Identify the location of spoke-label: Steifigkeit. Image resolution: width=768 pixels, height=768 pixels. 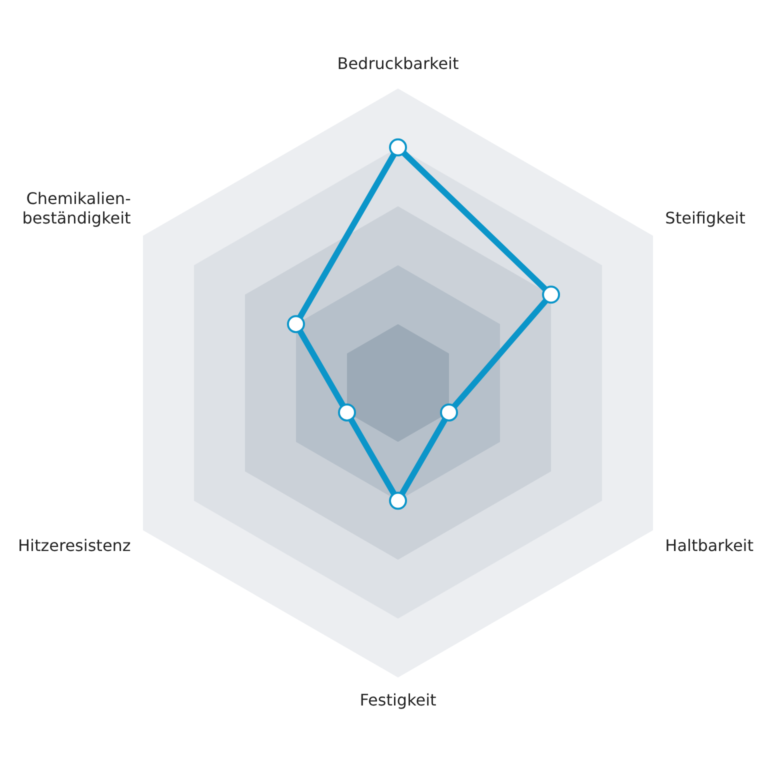
(705, 218).